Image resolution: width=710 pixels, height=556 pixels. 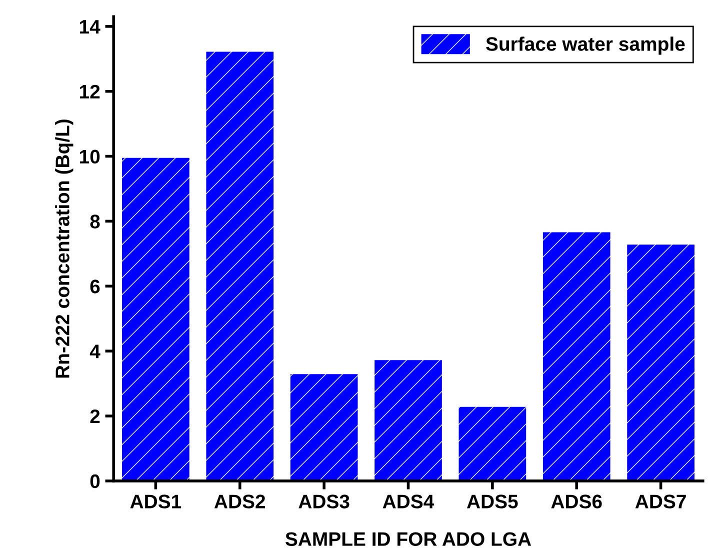 I want to click on x-tick-label: ADS1, so click(x=156, y=501).